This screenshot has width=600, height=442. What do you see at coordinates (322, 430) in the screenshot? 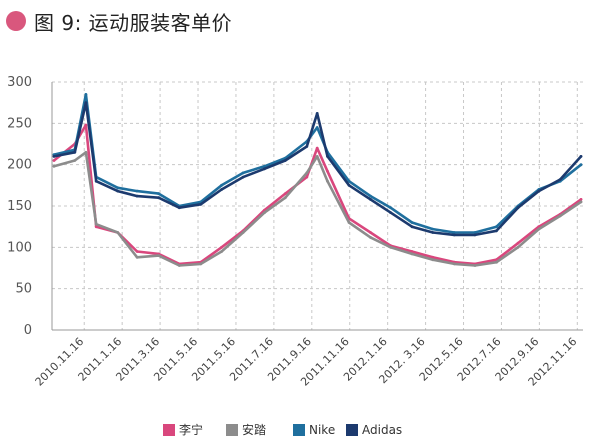
I see `legend-label-2: Nike` at bounding box center [322, 430].